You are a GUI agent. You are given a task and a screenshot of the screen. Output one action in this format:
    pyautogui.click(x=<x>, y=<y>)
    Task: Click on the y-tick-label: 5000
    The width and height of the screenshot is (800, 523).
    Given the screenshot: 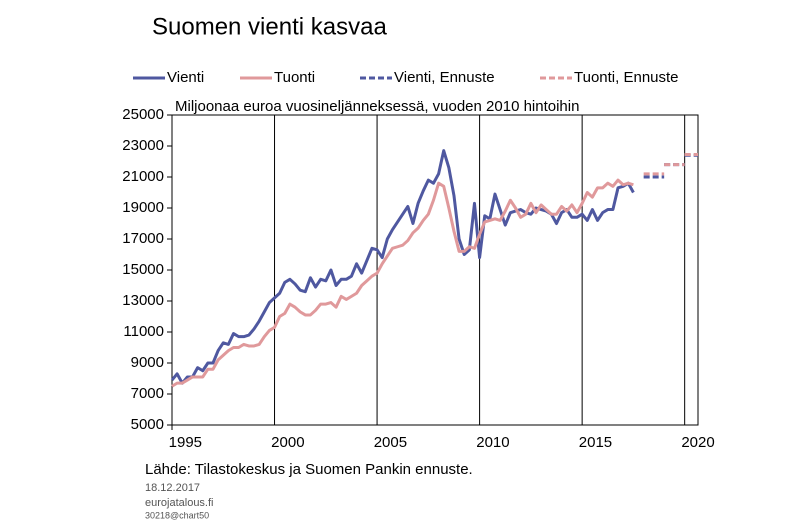 What is the action you would take?
    pyautogui.click(x=147, y=424)
    